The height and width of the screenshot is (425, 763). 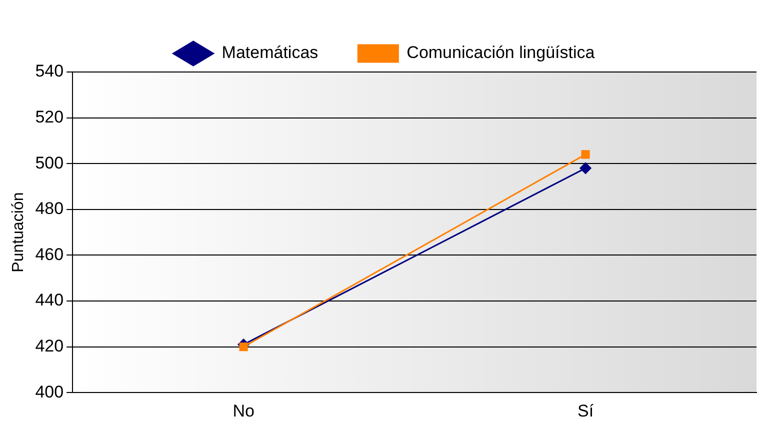 What do you see at coordinates (270, 52) in the screenshot?
I see `legend-label: Matemáticas` at bounding box center [270, 52].